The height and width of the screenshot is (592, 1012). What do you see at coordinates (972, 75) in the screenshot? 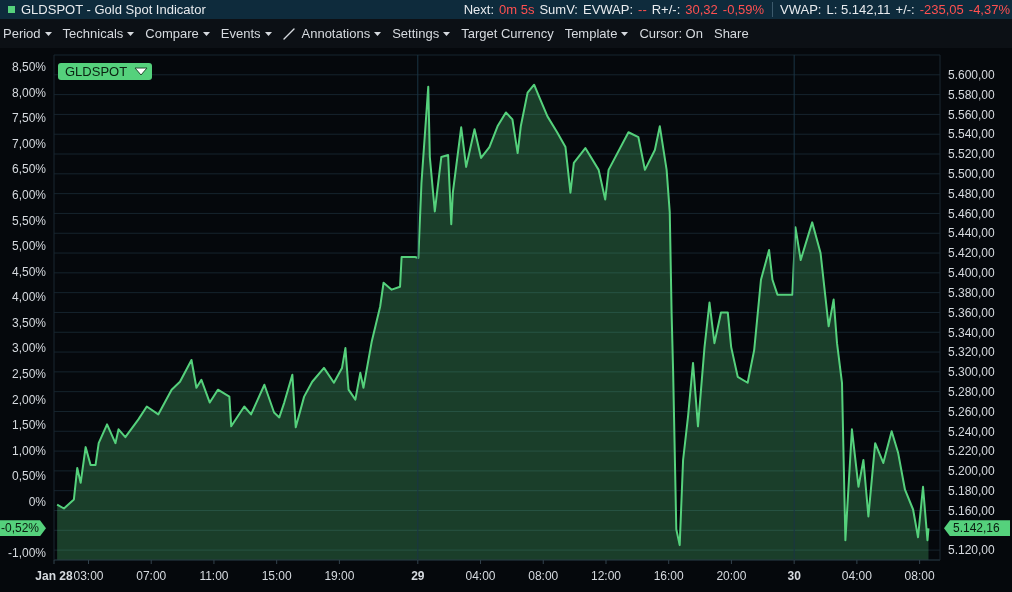
I see `y-tick-label: 5.600,00` at bounding box center [972, 75].